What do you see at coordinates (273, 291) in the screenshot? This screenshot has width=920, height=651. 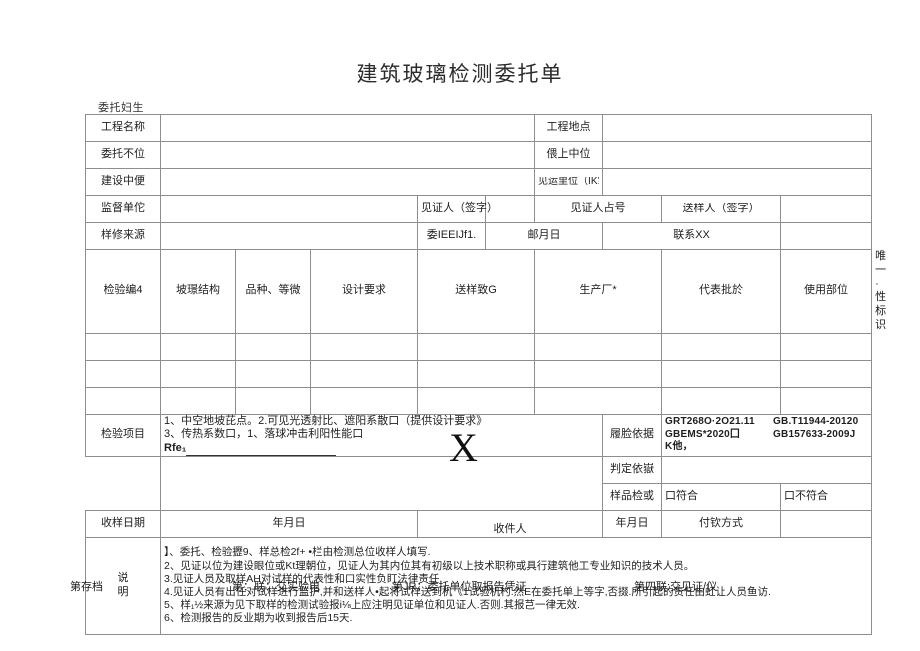 I see `col-header-variety-grade: 品种、等微` at bounding box center [273, 291].